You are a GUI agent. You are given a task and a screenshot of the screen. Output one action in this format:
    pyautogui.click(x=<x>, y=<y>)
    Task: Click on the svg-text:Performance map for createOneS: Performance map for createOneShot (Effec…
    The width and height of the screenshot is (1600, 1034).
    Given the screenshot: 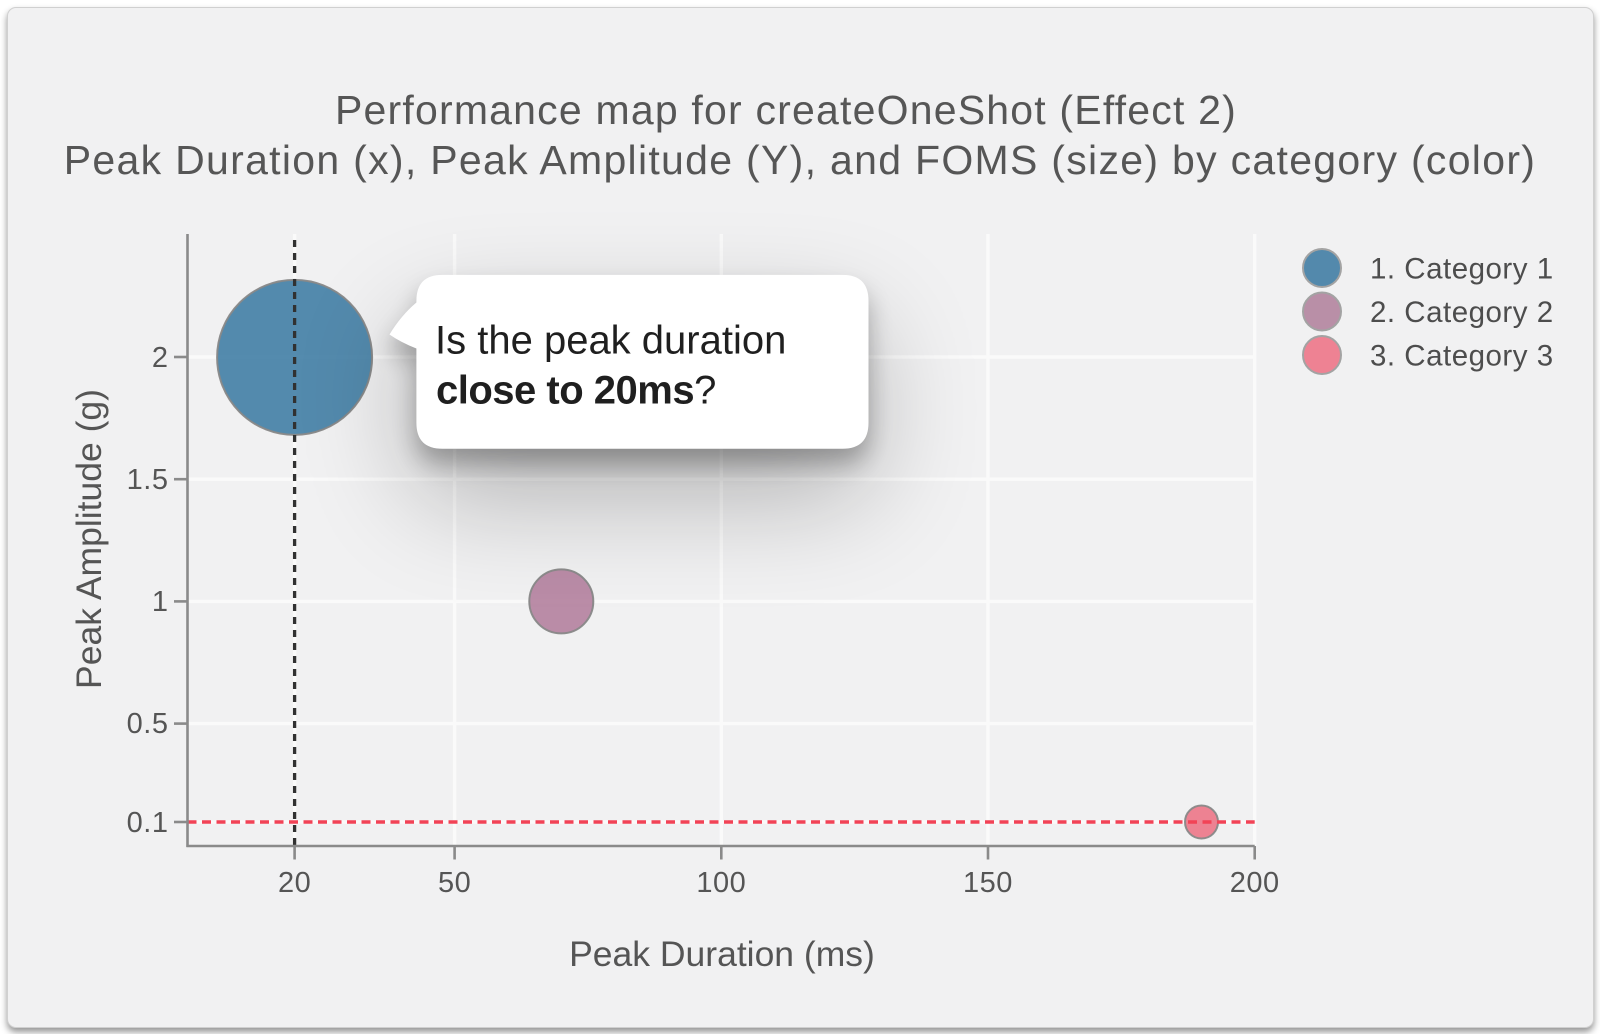 What is the action you would take?
    pyautogui.click(x=786, y=110)
    